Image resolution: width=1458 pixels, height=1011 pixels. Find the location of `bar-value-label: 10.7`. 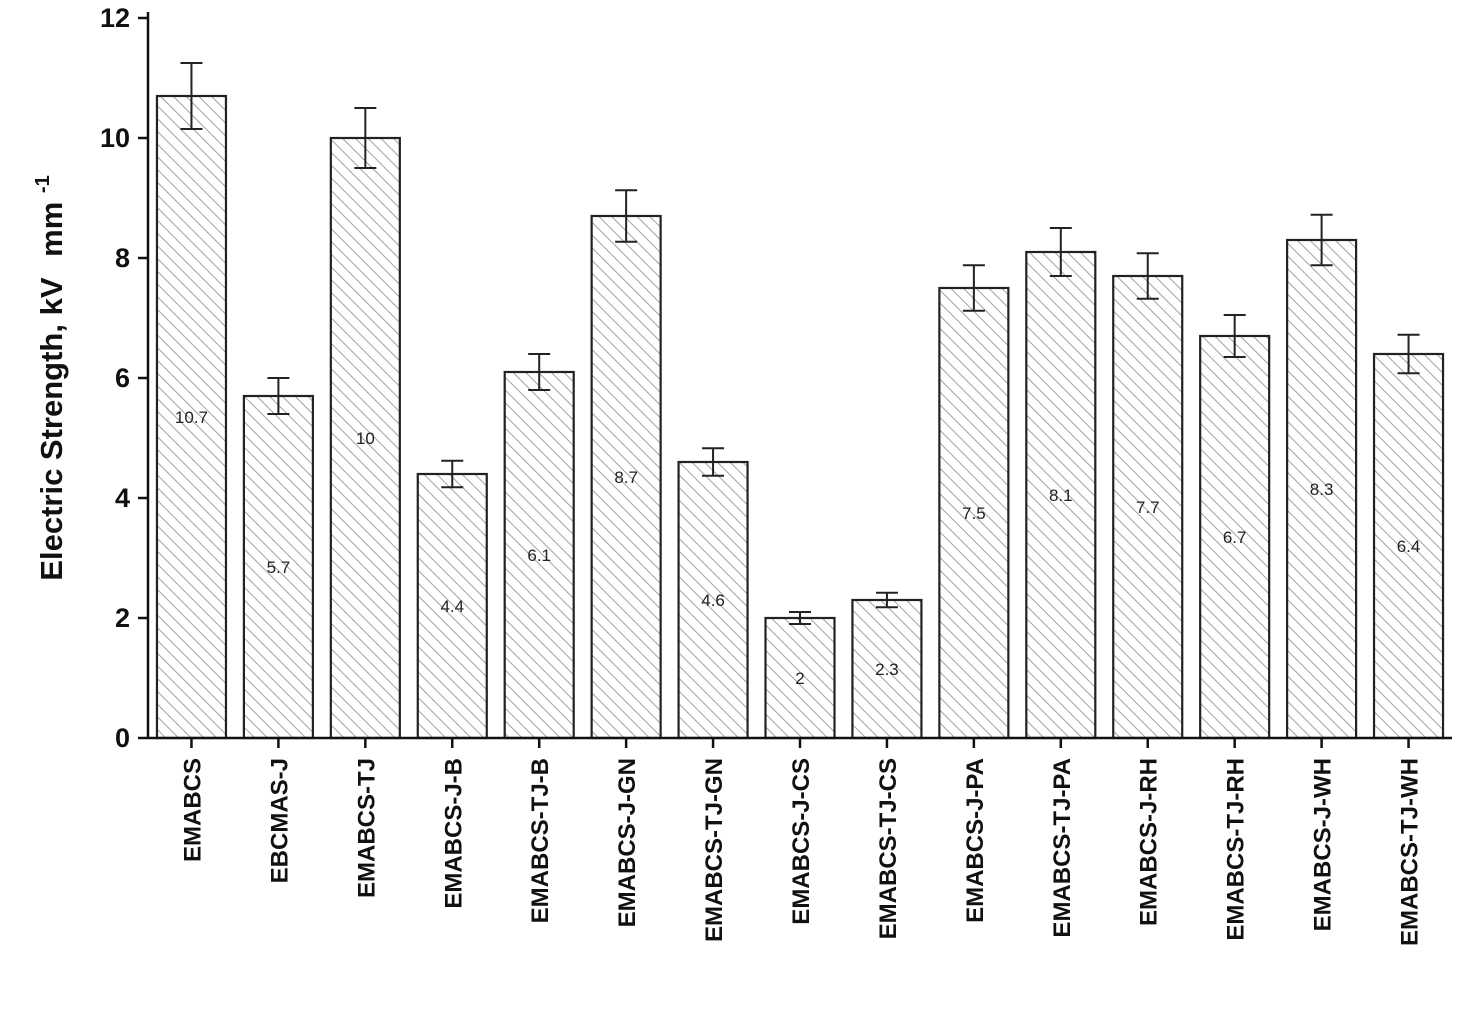

bar-value-label: 10.7 is located at coordinates (191, 417).